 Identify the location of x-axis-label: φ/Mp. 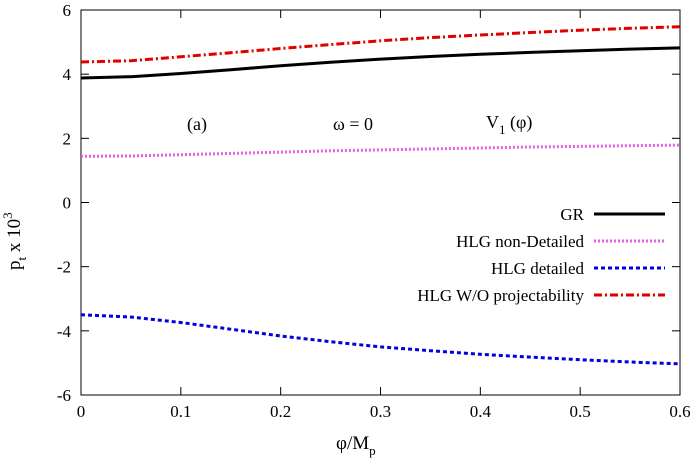
(356, 445).